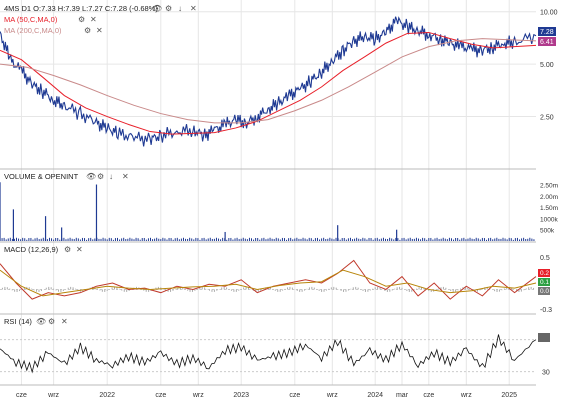 Image resolution: width=564 pixels, height=402 pixels. What do you see at coordinates (375, 395) in the screenshot?
I see `x-tick-label: 2024` at bounding box center [375, 395].